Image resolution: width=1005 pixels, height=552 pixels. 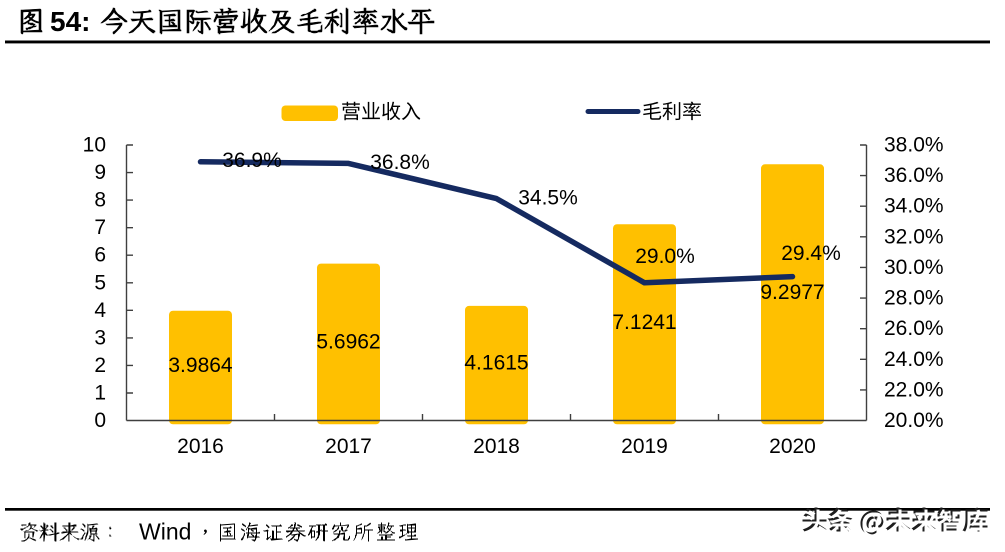 I want to click on right-axis-tick-label-32pct: 32.0%, so click(x=914, y=236).